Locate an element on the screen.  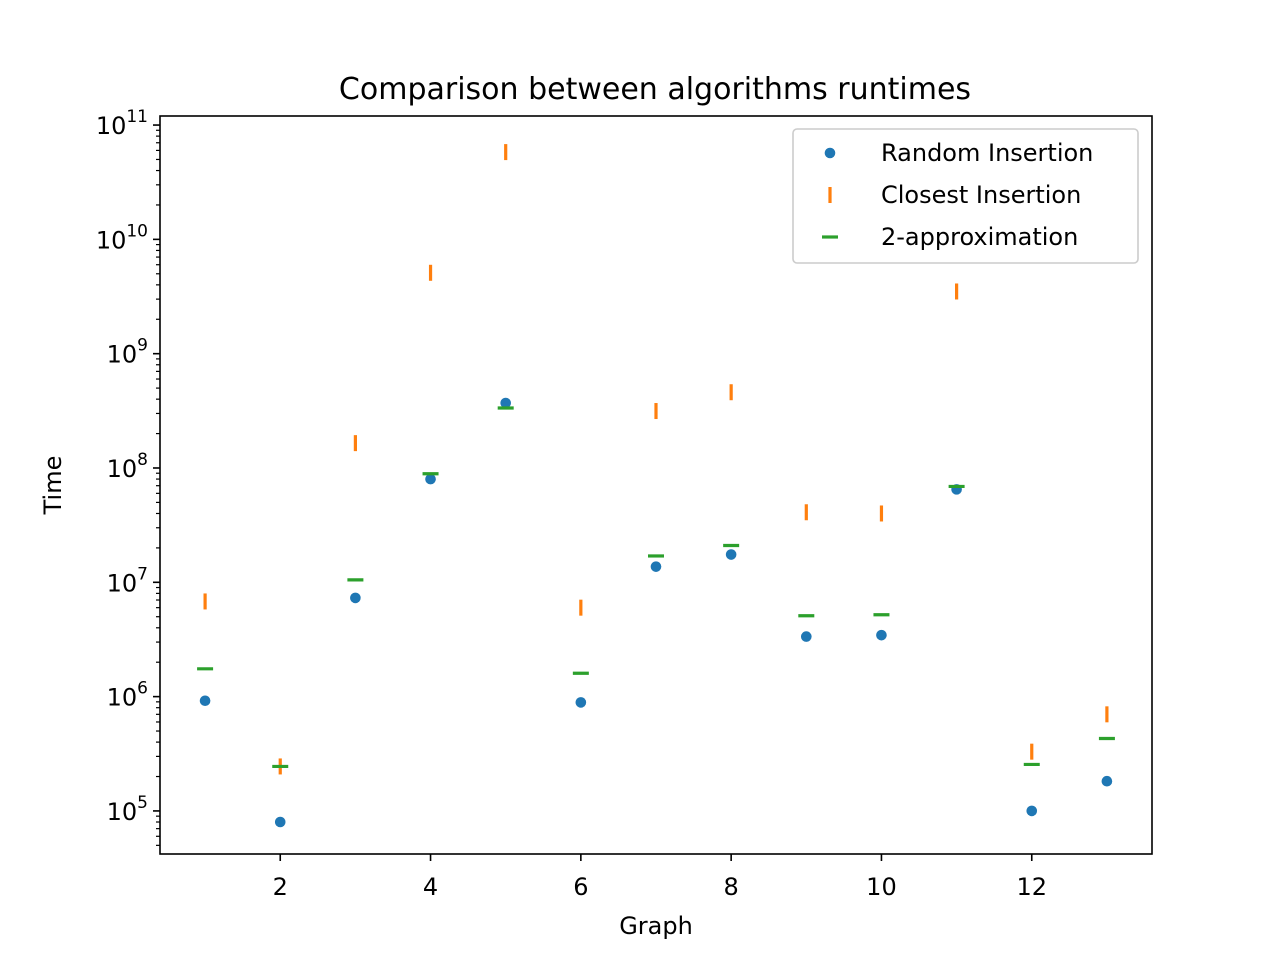
x-tick-label: 2 is located at coordinates (280, 887).